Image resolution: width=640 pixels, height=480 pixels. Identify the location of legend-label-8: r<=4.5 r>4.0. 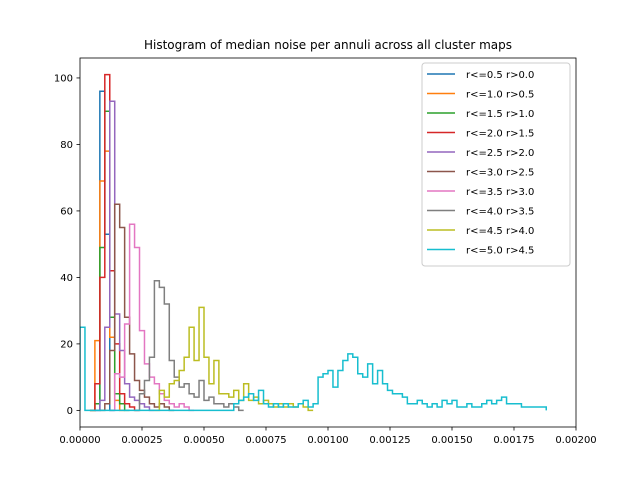
(500, 231).